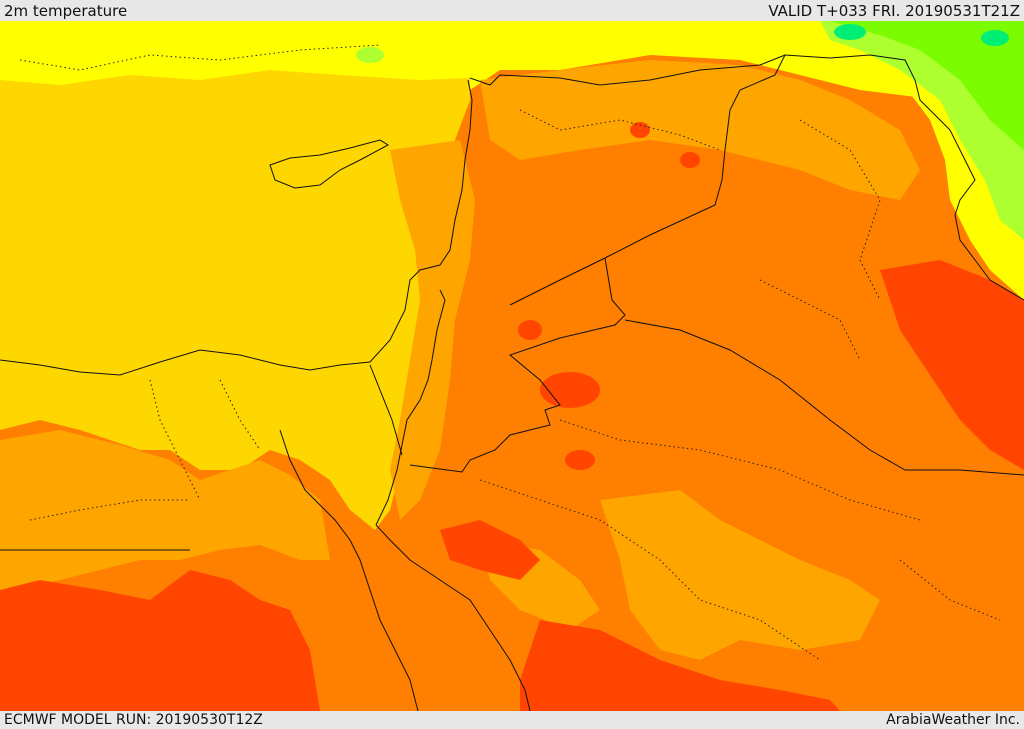 The height and width of the screenshot is (729, 1024). Describe the element at coordinates (490, 550) in the screenshot. I see `red-sea-coast-red` at that location.